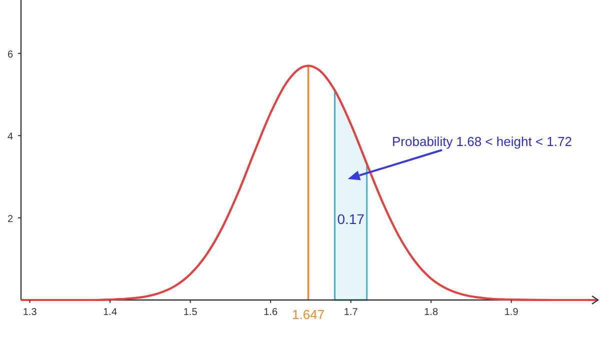 The image size is (600, 337). I want to click on x-tick-label: 1.9, so click(511, 312).